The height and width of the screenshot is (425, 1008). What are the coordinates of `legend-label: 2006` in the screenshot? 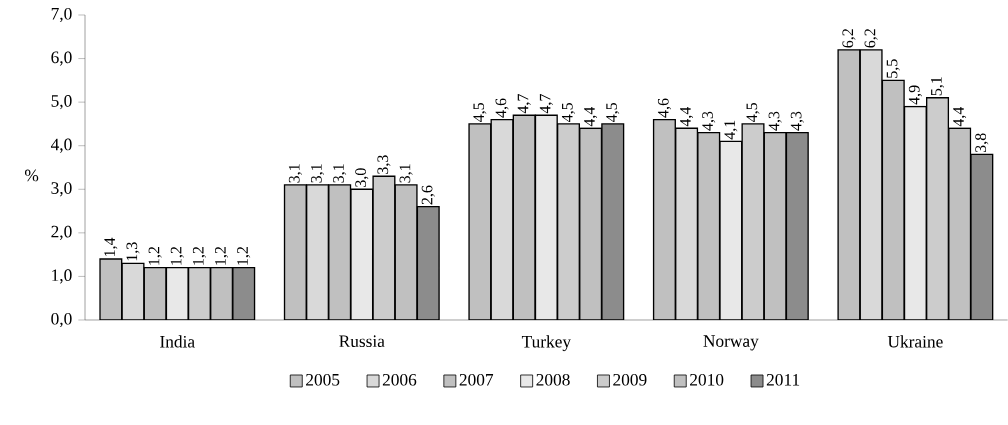 It's located at (399, 379).